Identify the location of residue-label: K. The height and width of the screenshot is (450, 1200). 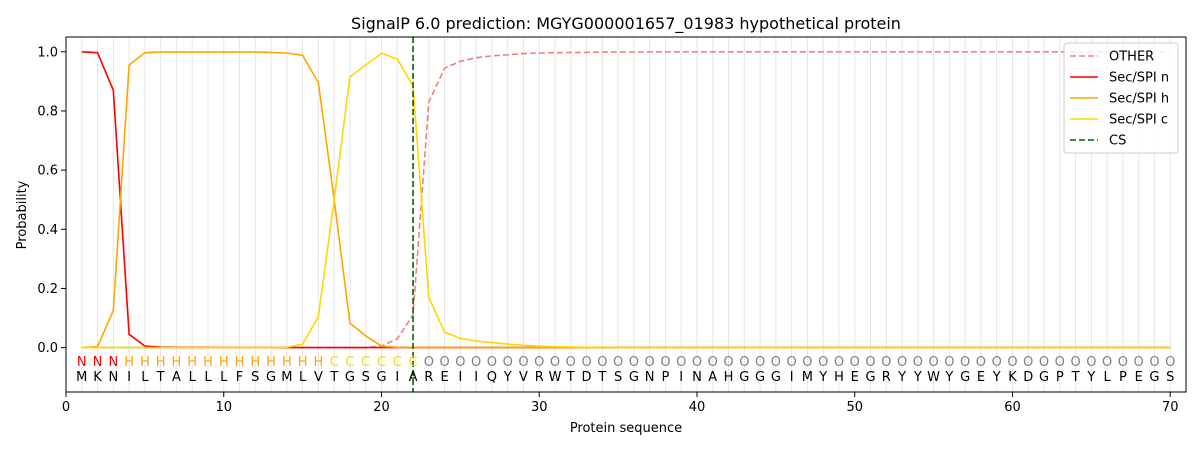
(1012, 377).